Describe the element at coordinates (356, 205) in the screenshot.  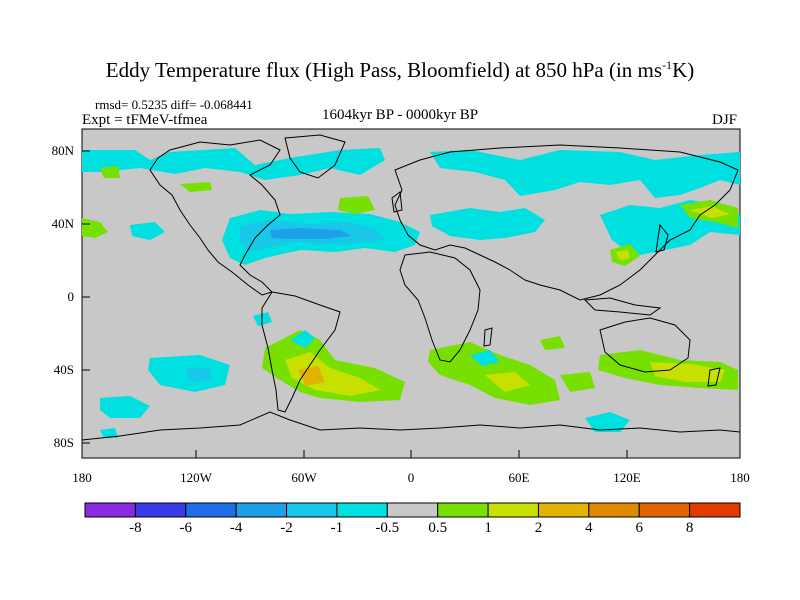
I see `anomaly-north-america-positive` at that location.